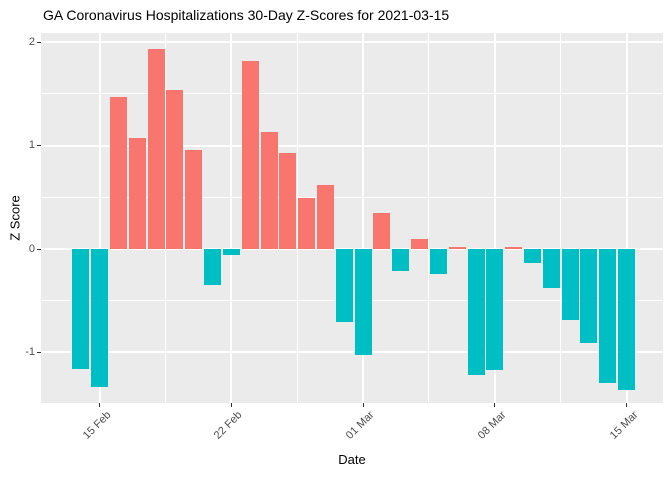 The image size is (672, 480). I want to click on x-axis-title: Date, so click(352, 459).